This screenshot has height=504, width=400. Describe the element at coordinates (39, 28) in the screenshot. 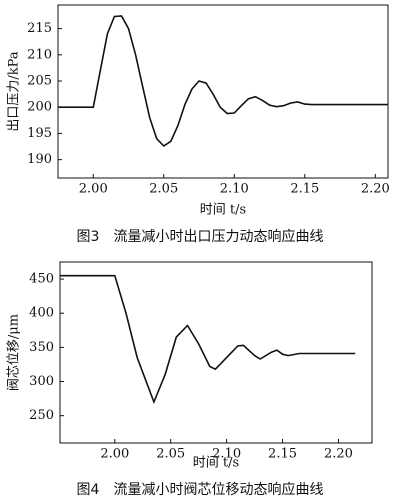

I see `y-tick-label: 215` at that location.